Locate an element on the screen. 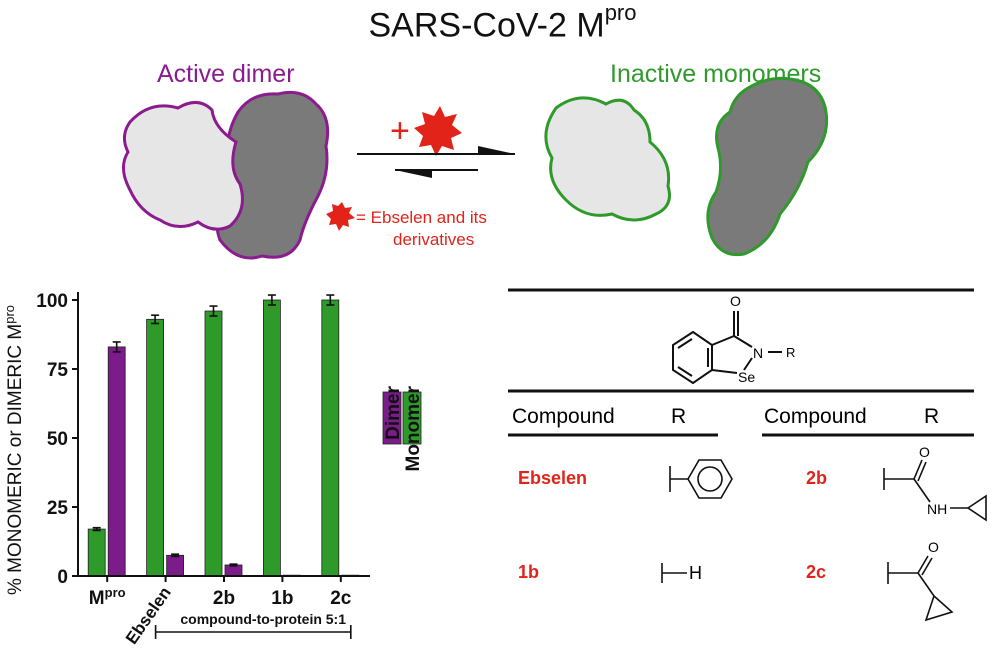 The image size is (1005, 652). legend-label-dimer: Dimer is located at coordinates (393, 412).